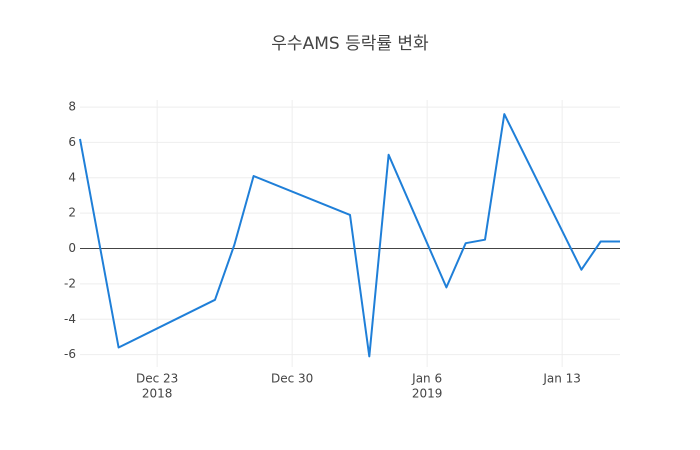 This screenshot has width=700, height=450. What do you see at coordinates (157, 394) in the screenshot?
I see `x-tick-label: 2018` at bounding box center [157, 394].